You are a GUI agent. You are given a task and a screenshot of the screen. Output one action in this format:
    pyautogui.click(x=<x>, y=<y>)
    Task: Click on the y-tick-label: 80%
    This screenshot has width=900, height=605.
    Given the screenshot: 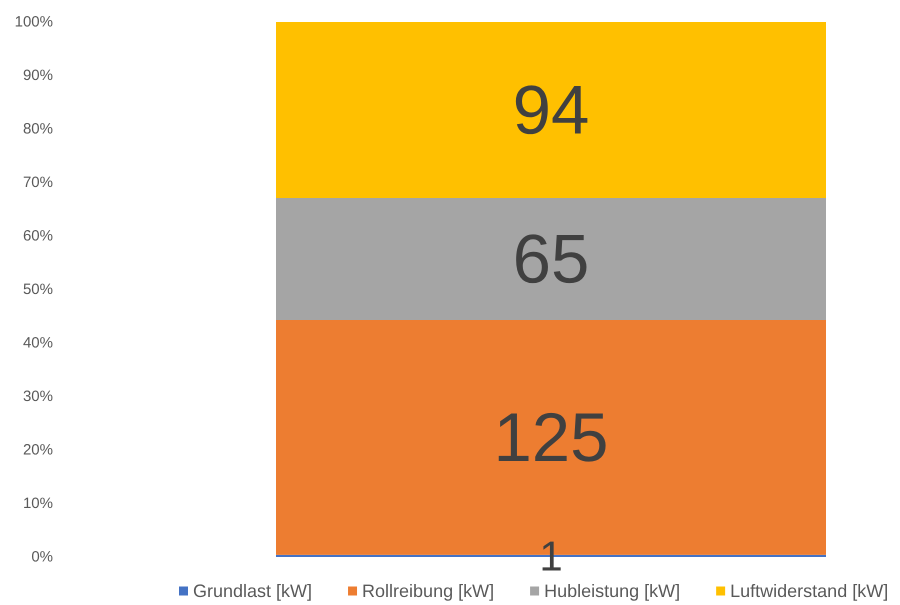 What is the action you would take?
    pyautogui.click(x=37, y=129)
    